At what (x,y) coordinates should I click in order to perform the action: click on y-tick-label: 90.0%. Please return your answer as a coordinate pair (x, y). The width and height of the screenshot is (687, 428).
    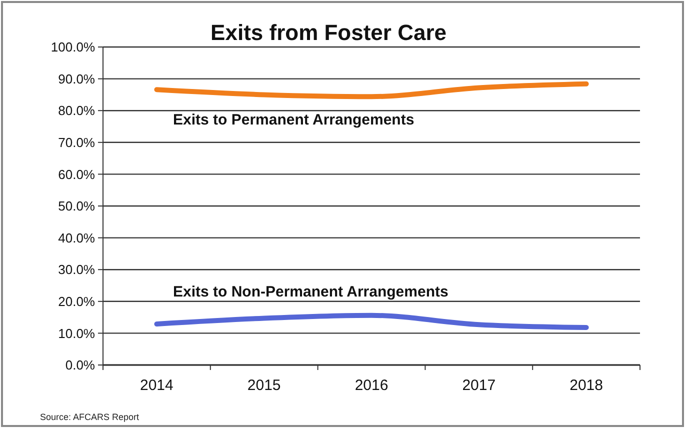
    Looking at the image, I should click on (77, 78).